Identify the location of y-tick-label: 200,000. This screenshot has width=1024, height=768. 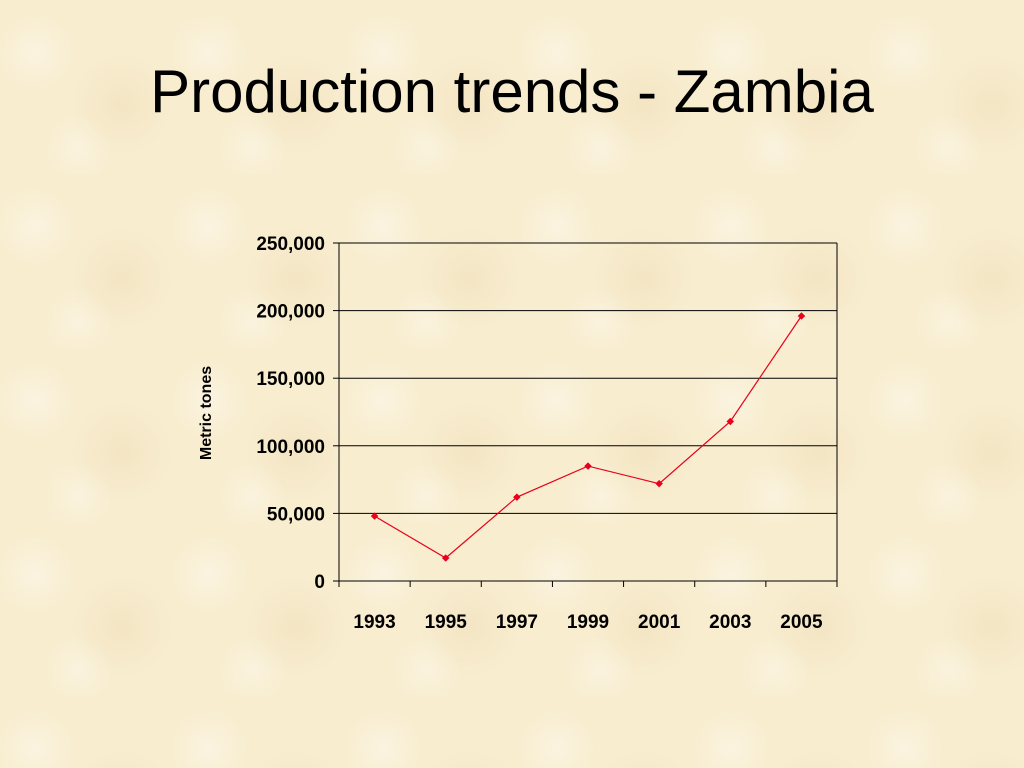
(290, 312).